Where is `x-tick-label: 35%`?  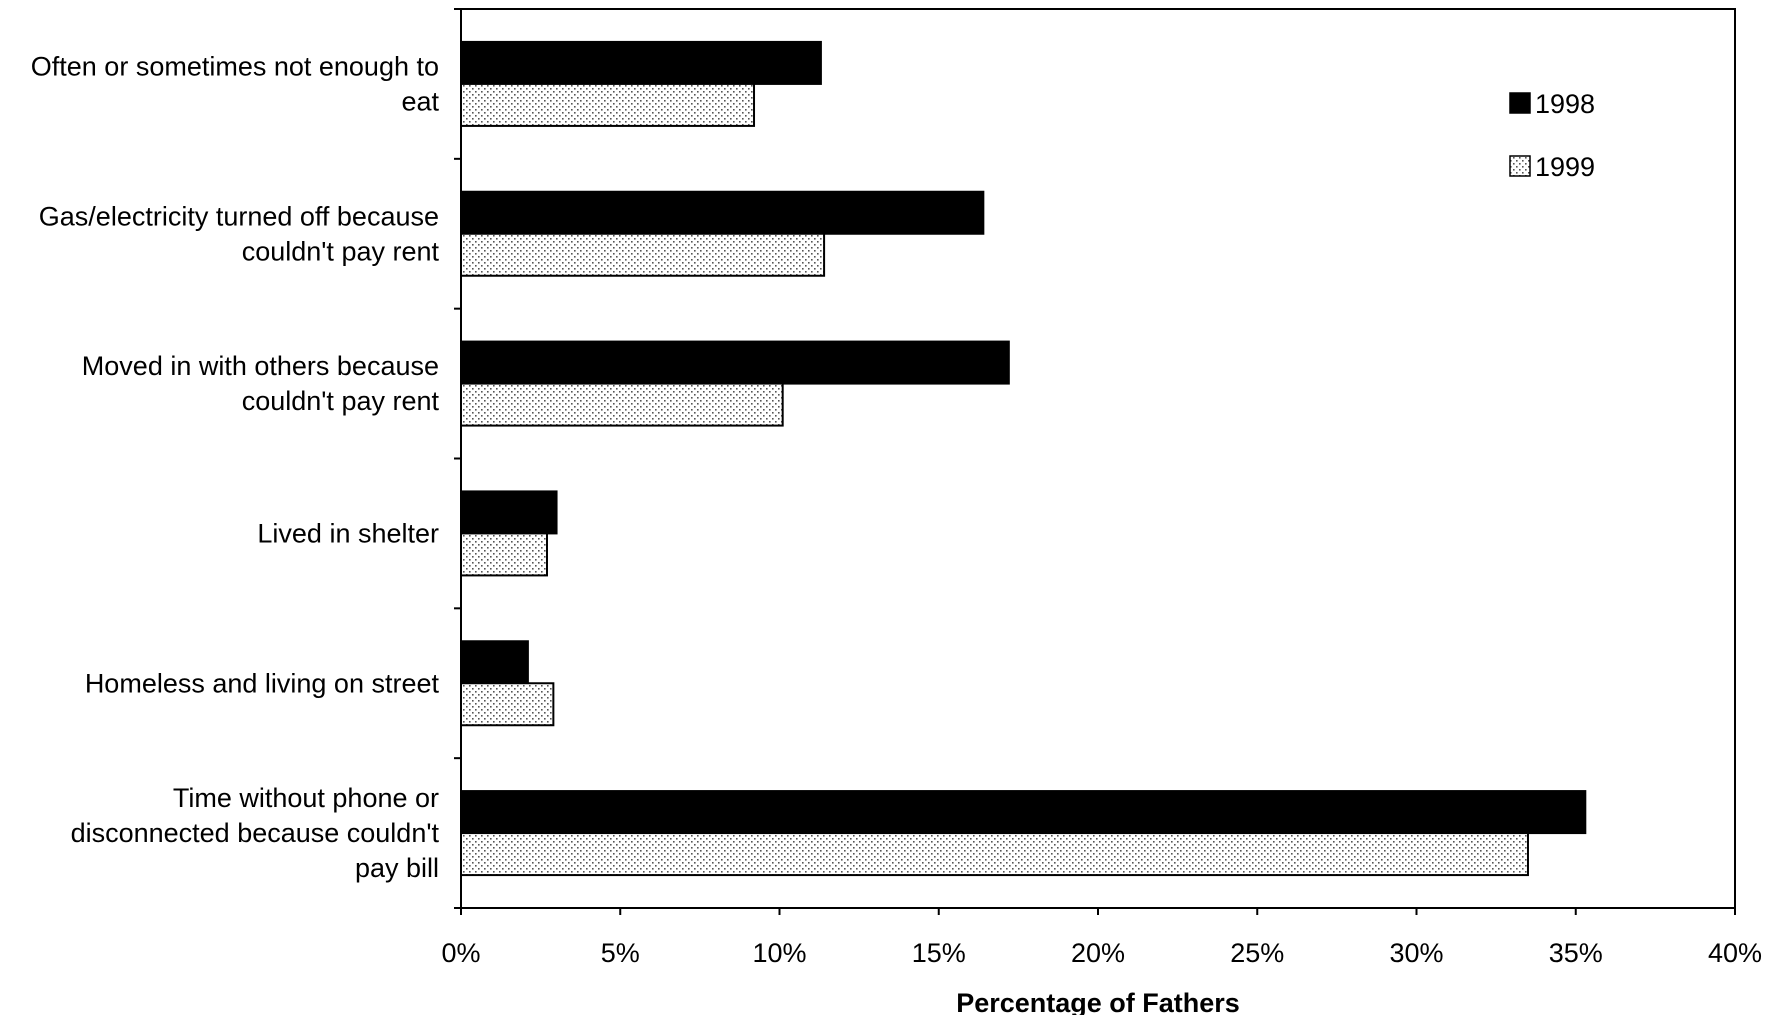
x-tick-label: 35% is located at coordinates (1576, 953).